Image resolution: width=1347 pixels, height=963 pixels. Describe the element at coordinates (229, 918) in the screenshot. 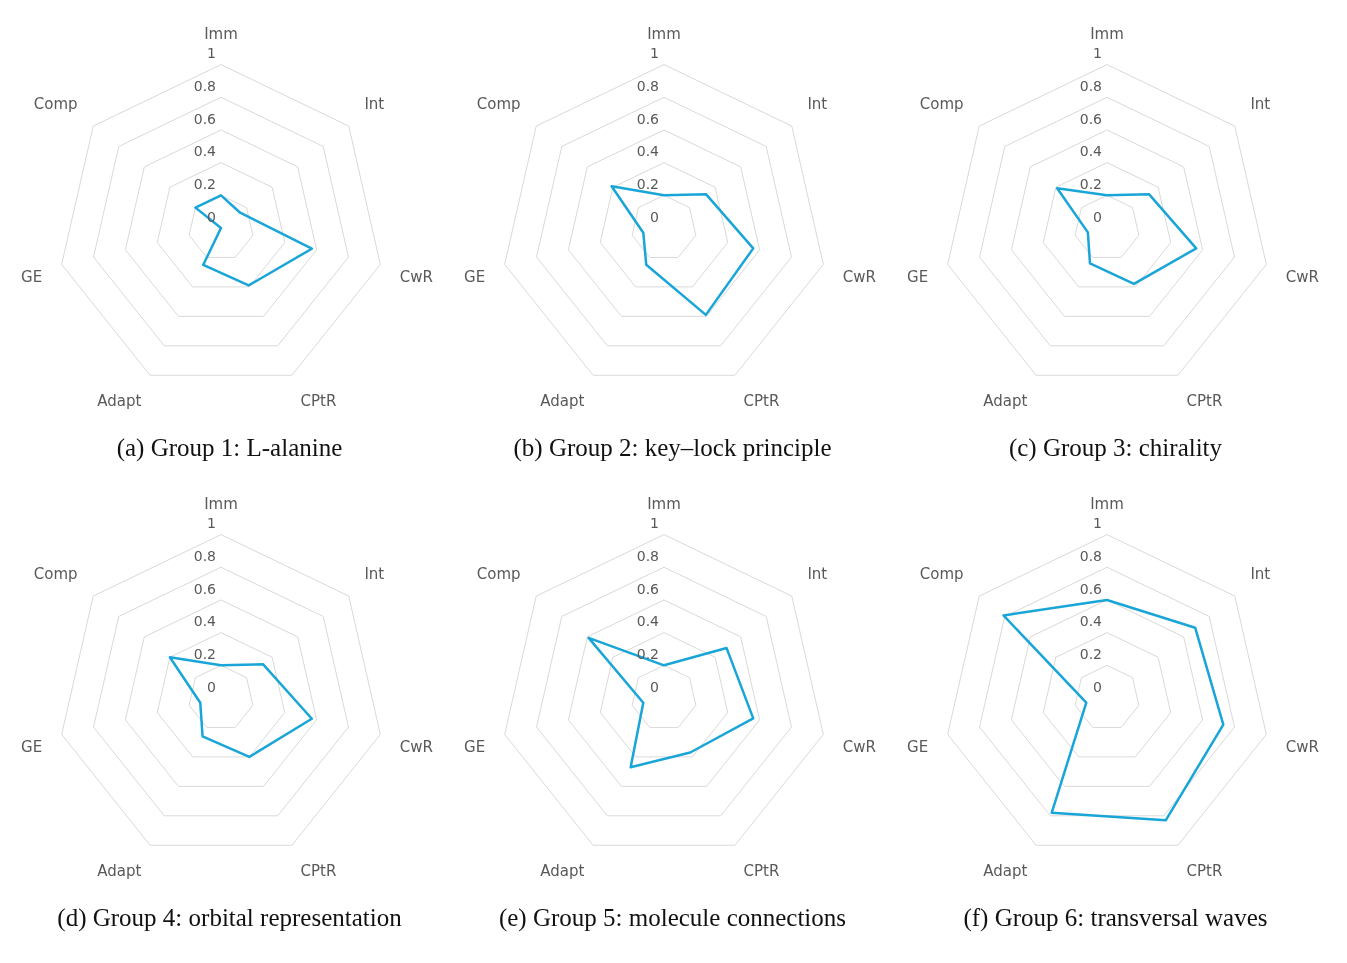

I see `text: (d) Group 4: orbital representation` at that location.